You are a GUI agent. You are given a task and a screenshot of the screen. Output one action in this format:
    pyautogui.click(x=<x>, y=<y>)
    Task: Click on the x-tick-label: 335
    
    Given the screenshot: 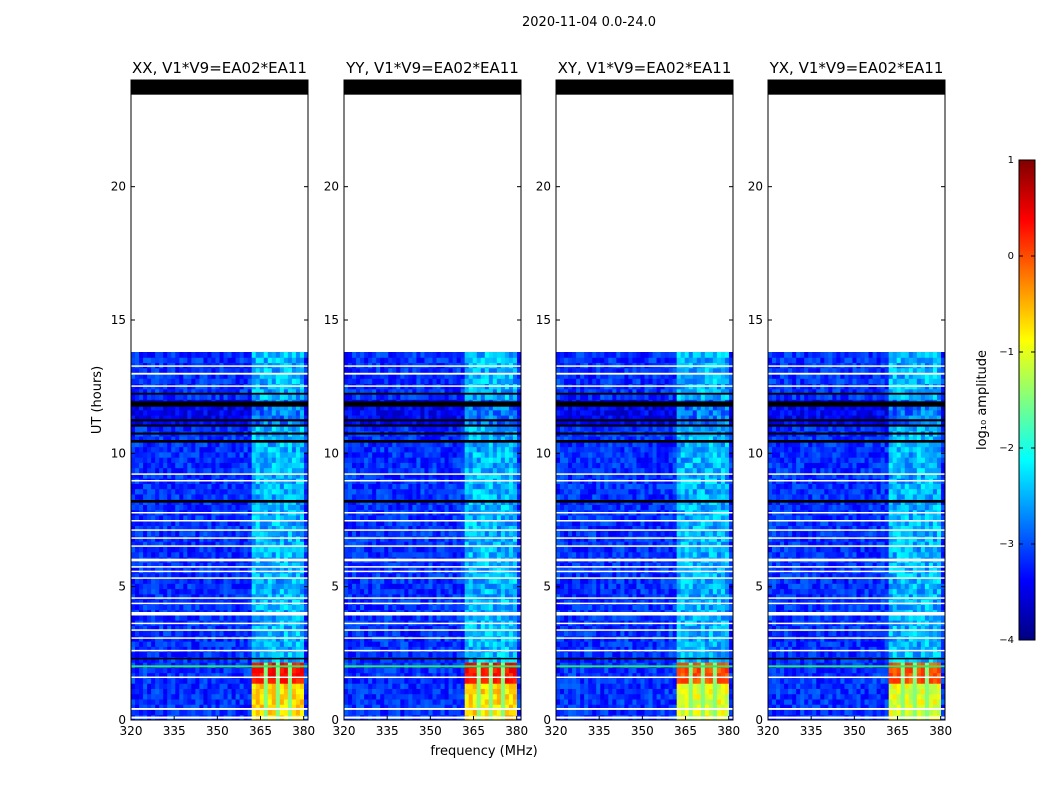 What is the action you would take?
    pyautogui.click(x=599, y=731)
    